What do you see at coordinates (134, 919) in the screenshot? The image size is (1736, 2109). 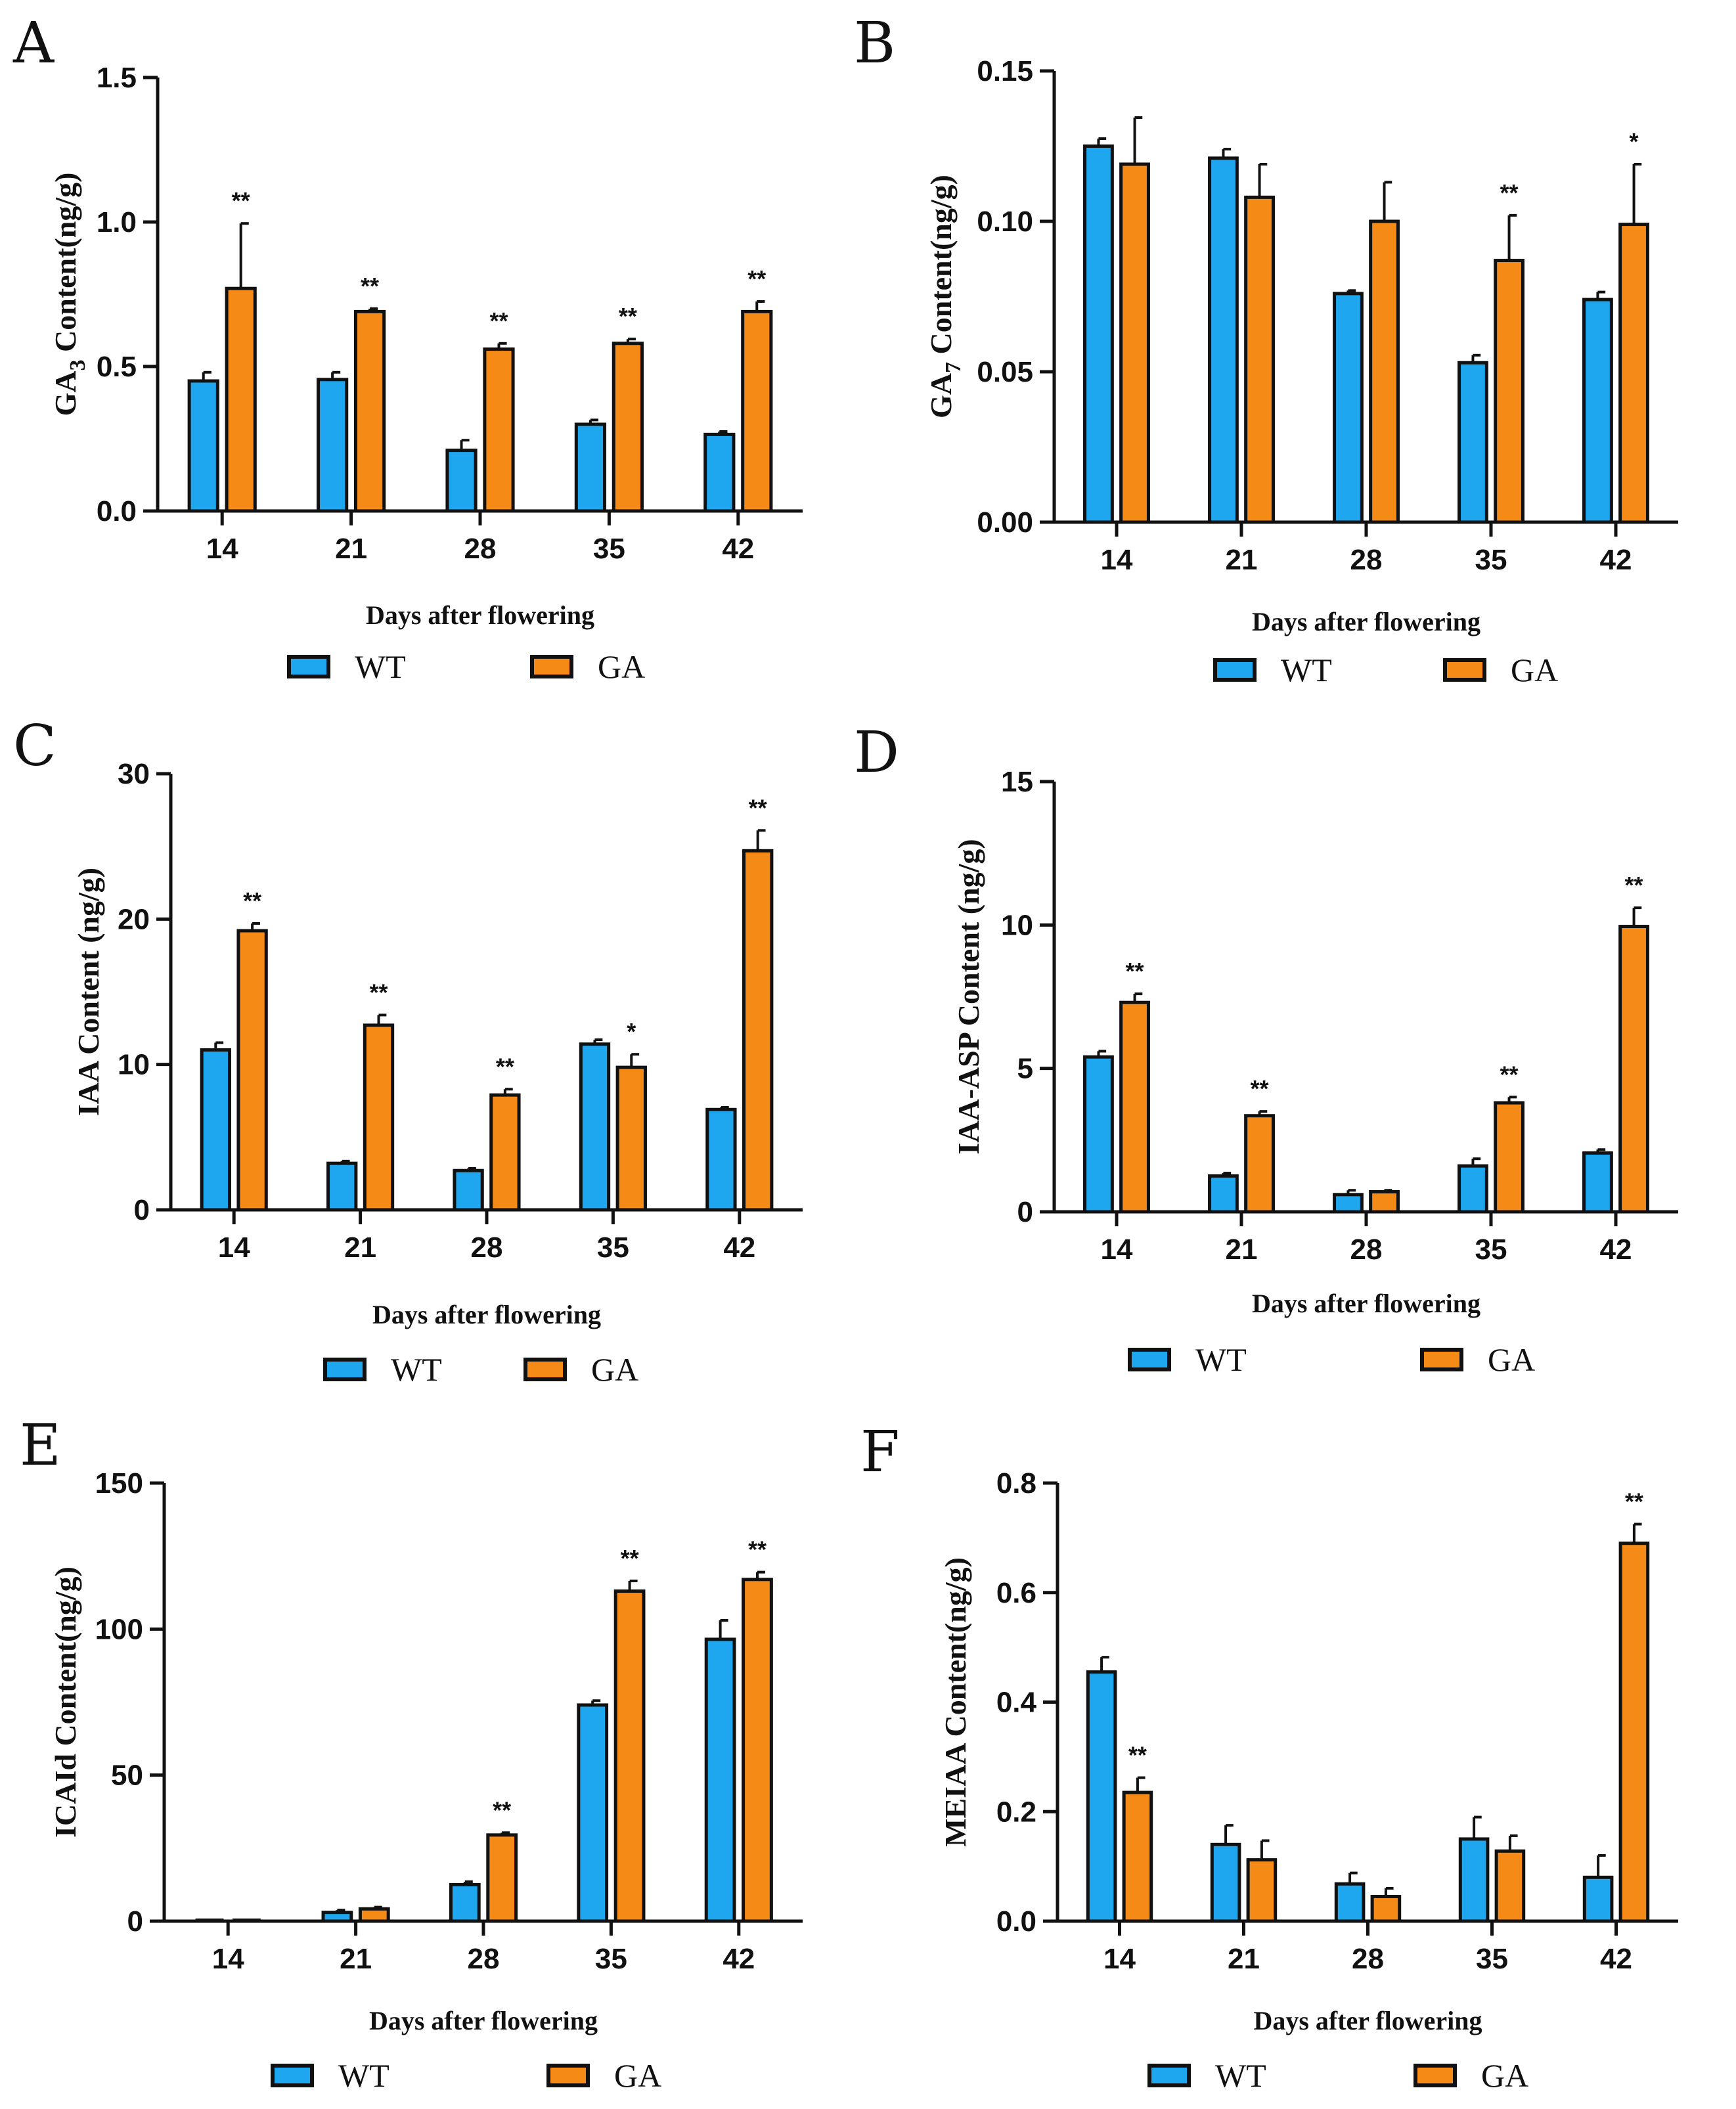 I see `y-tick-label: 20` at bounding box center [134, 919].